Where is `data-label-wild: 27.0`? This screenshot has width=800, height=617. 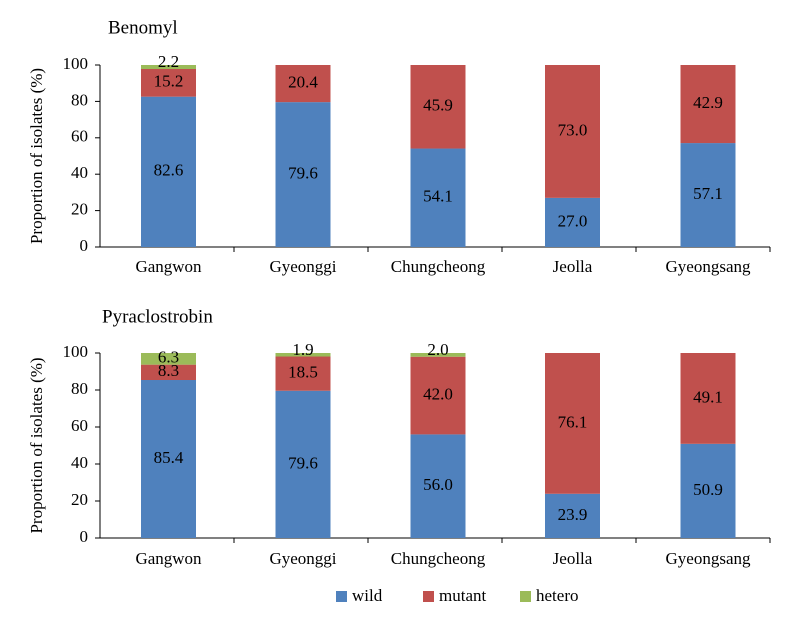
data-label-wild: 27.0 is located at coordinates (573, 220).